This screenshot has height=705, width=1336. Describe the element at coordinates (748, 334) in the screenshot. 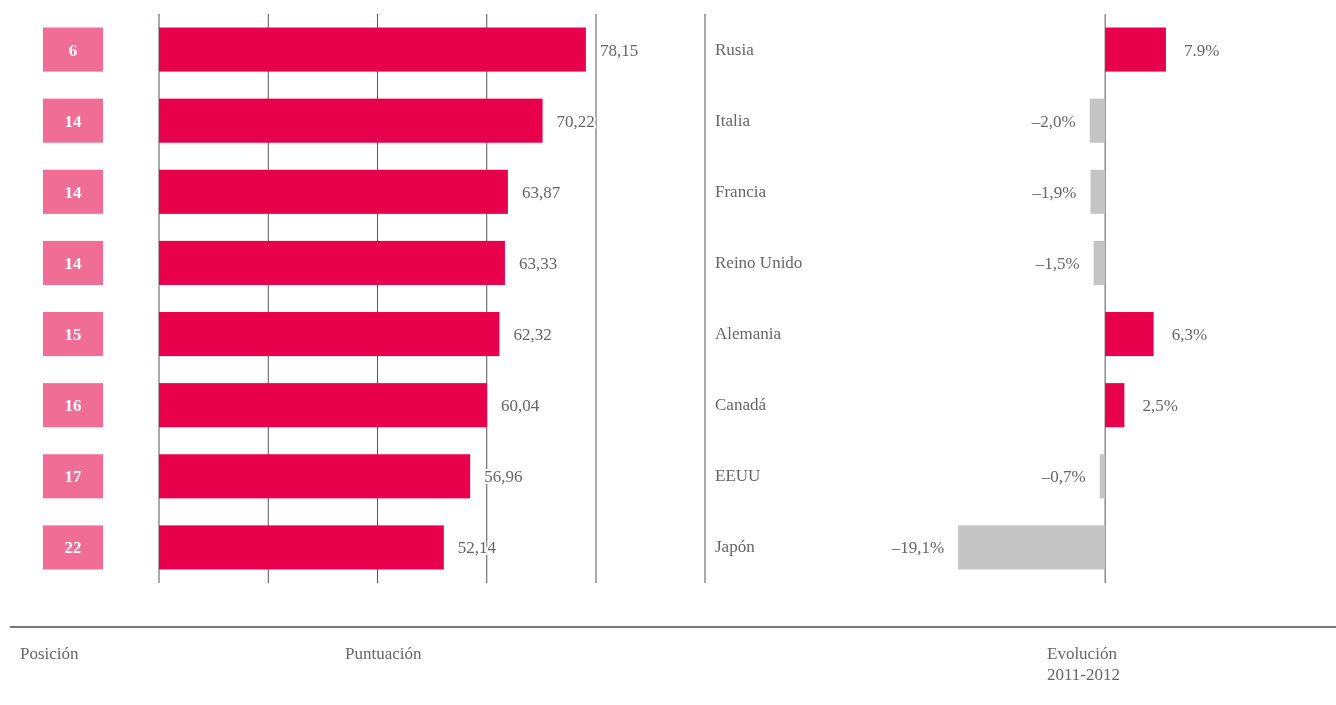

I see `y-tick-label: Alemania` at that location.